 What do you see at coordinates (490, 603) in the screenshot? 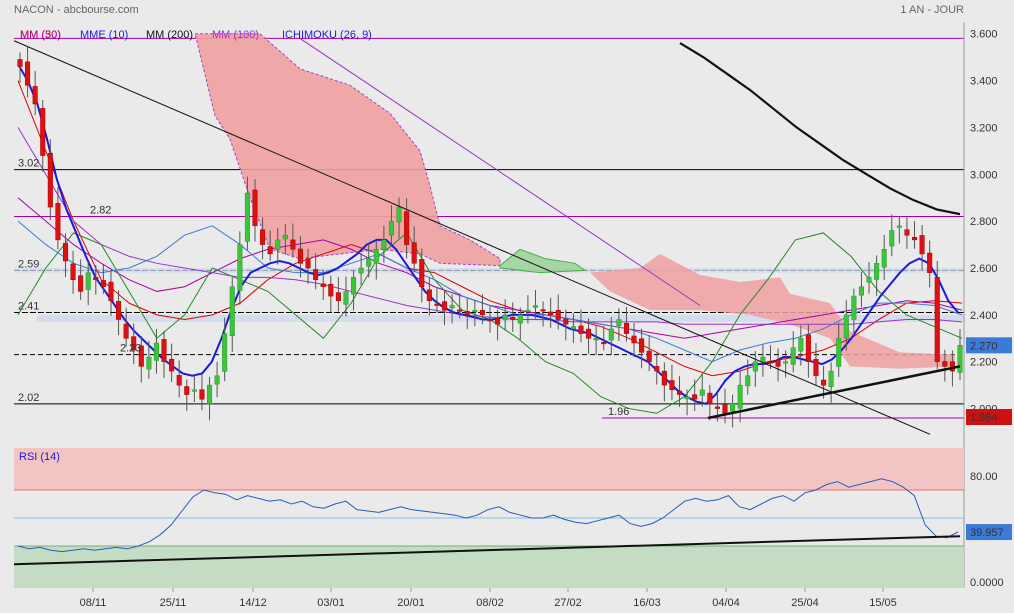
I see `x-tick-label: 08/02` at bounding box center [490, 603].